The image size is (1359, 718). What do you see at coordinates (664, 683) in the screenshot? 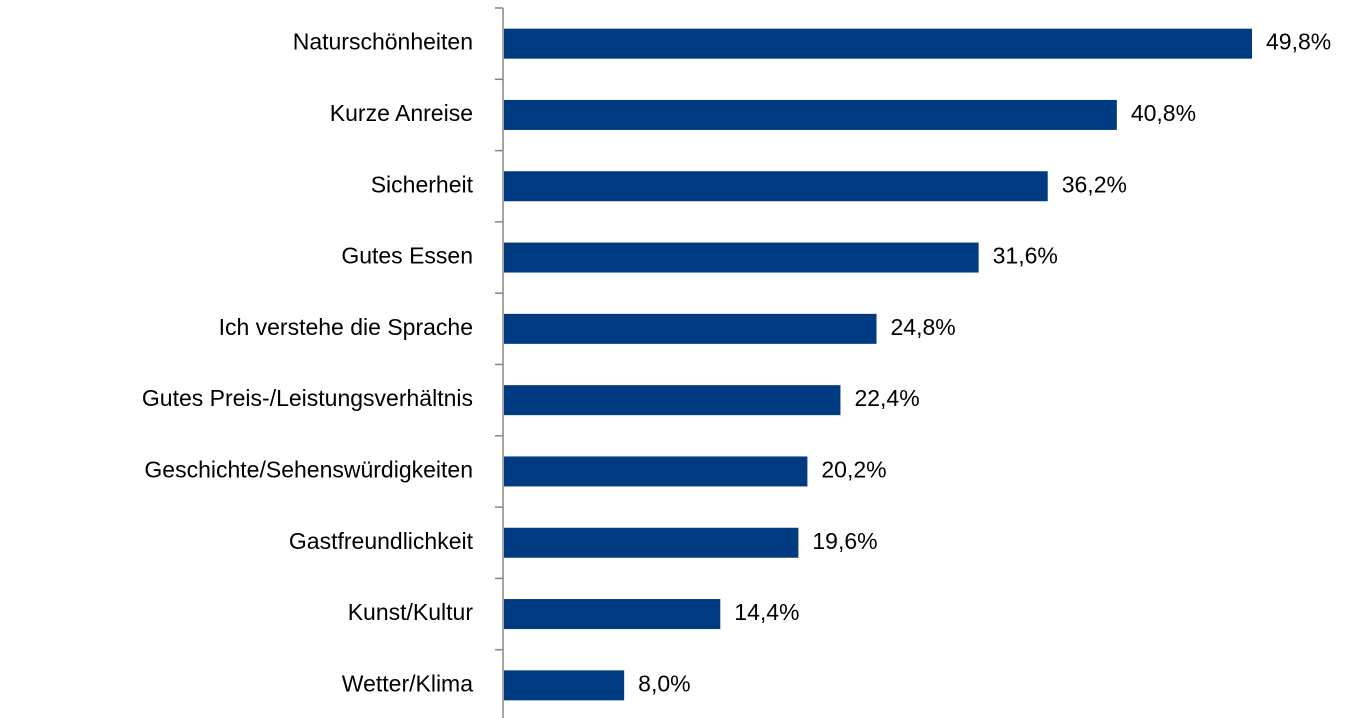
I see `data-label: 8,0%` at bounding box center [664, 683].